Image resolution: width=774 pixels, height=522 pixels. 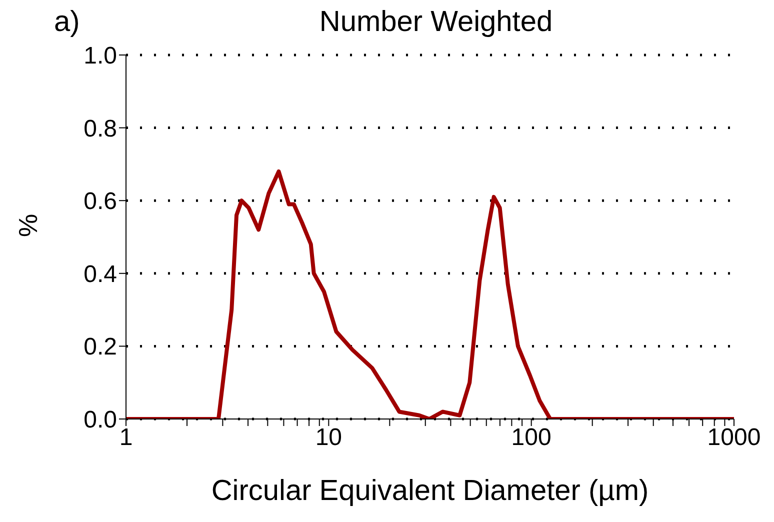 What do you see at coordinates (531, 438) in the screenshot?
I see `x-tick-label: 100` at bounding box center [531, 438].